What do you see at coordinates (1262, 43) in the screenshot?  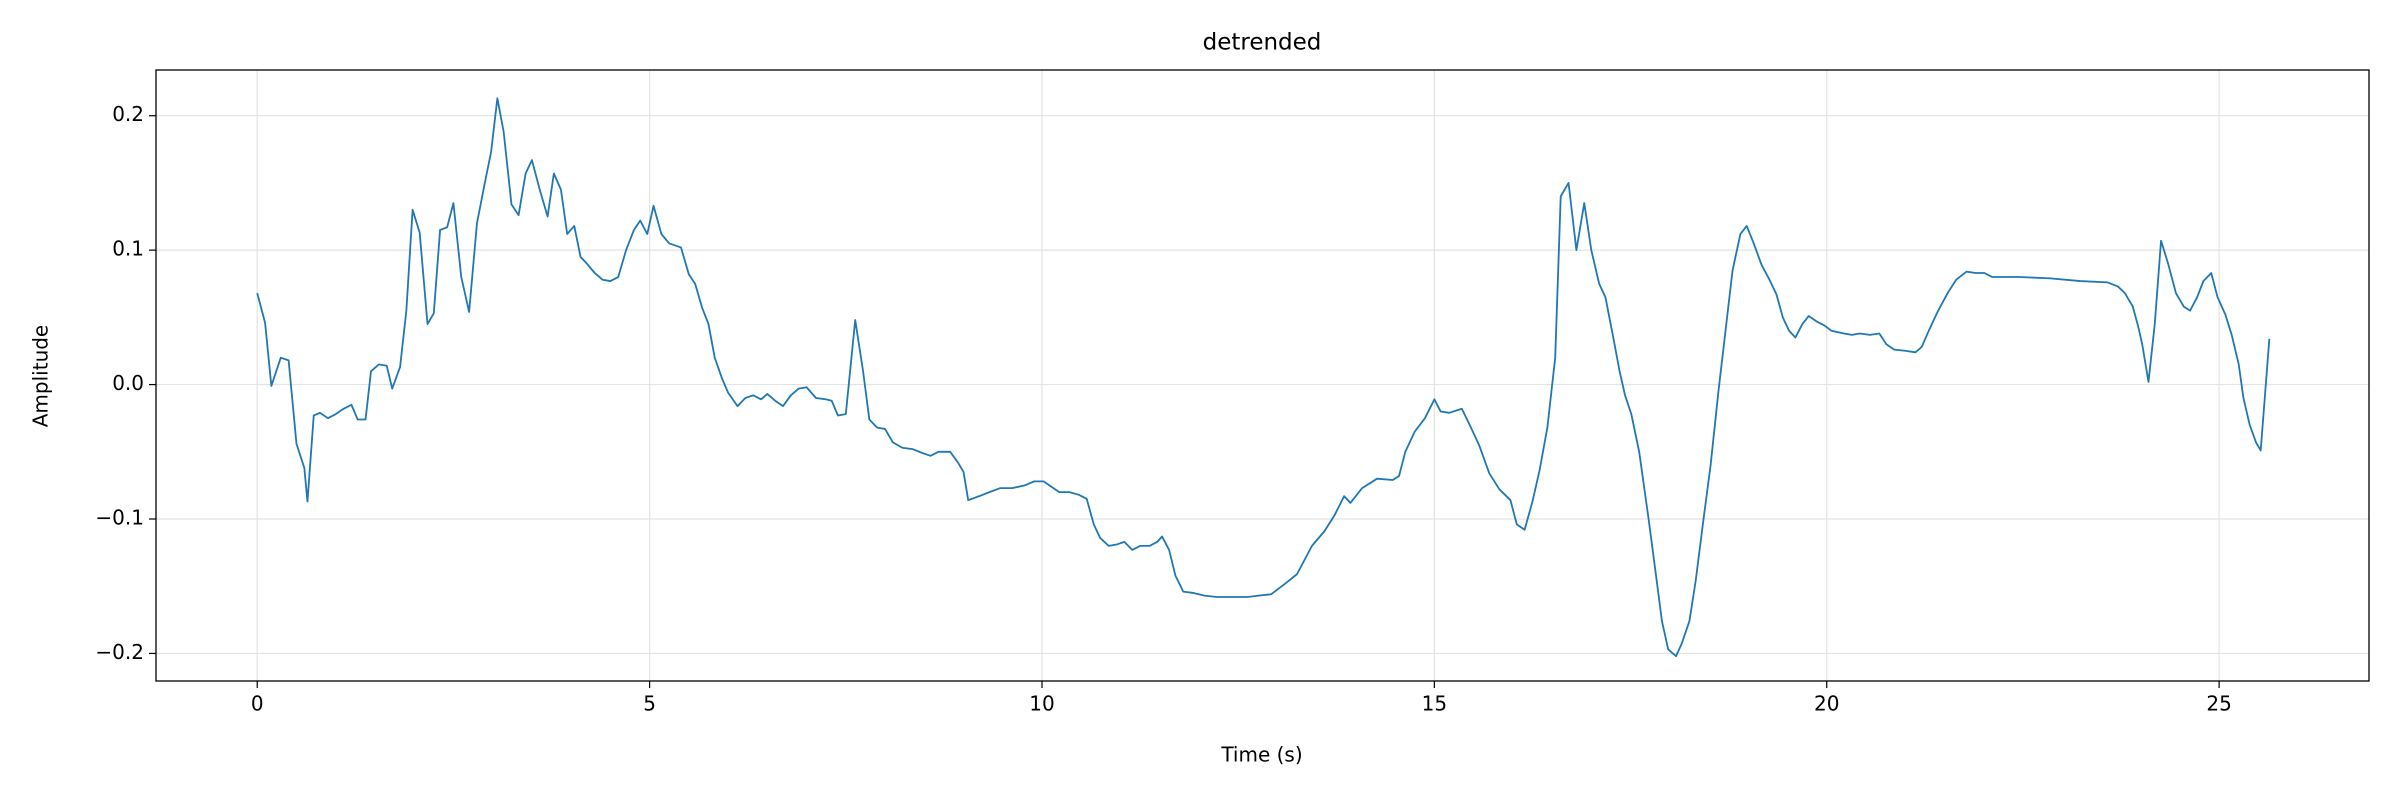 I see `chart-title: detrended` at bounding box center [1262, 43].